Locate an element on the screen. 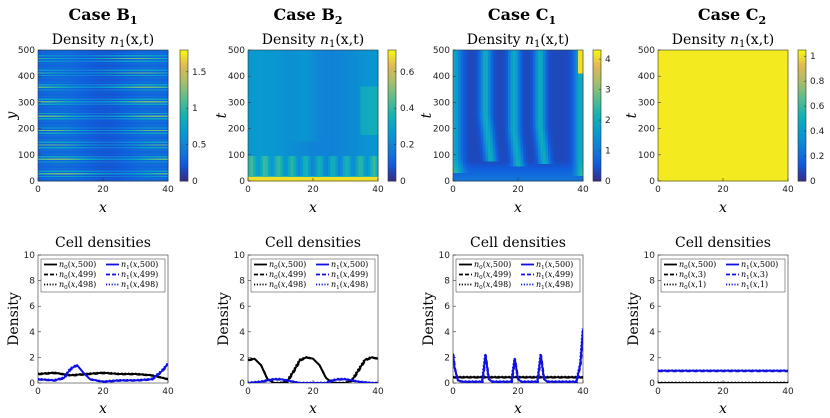 The height and width of the screenshot is (418, 830). case-title-text: Case B is located at coordinates (98, 14).